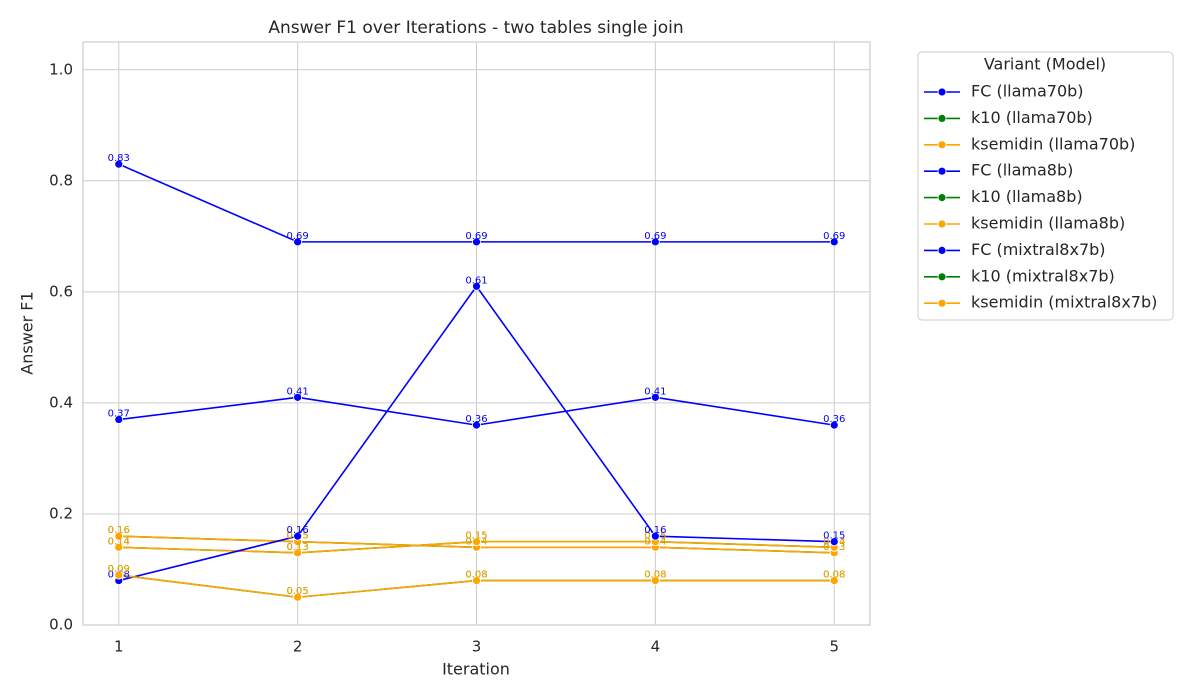  Describe the element at coordinates (119, 647) in the screenshot. I see `x-tick-label: 1` at that location.